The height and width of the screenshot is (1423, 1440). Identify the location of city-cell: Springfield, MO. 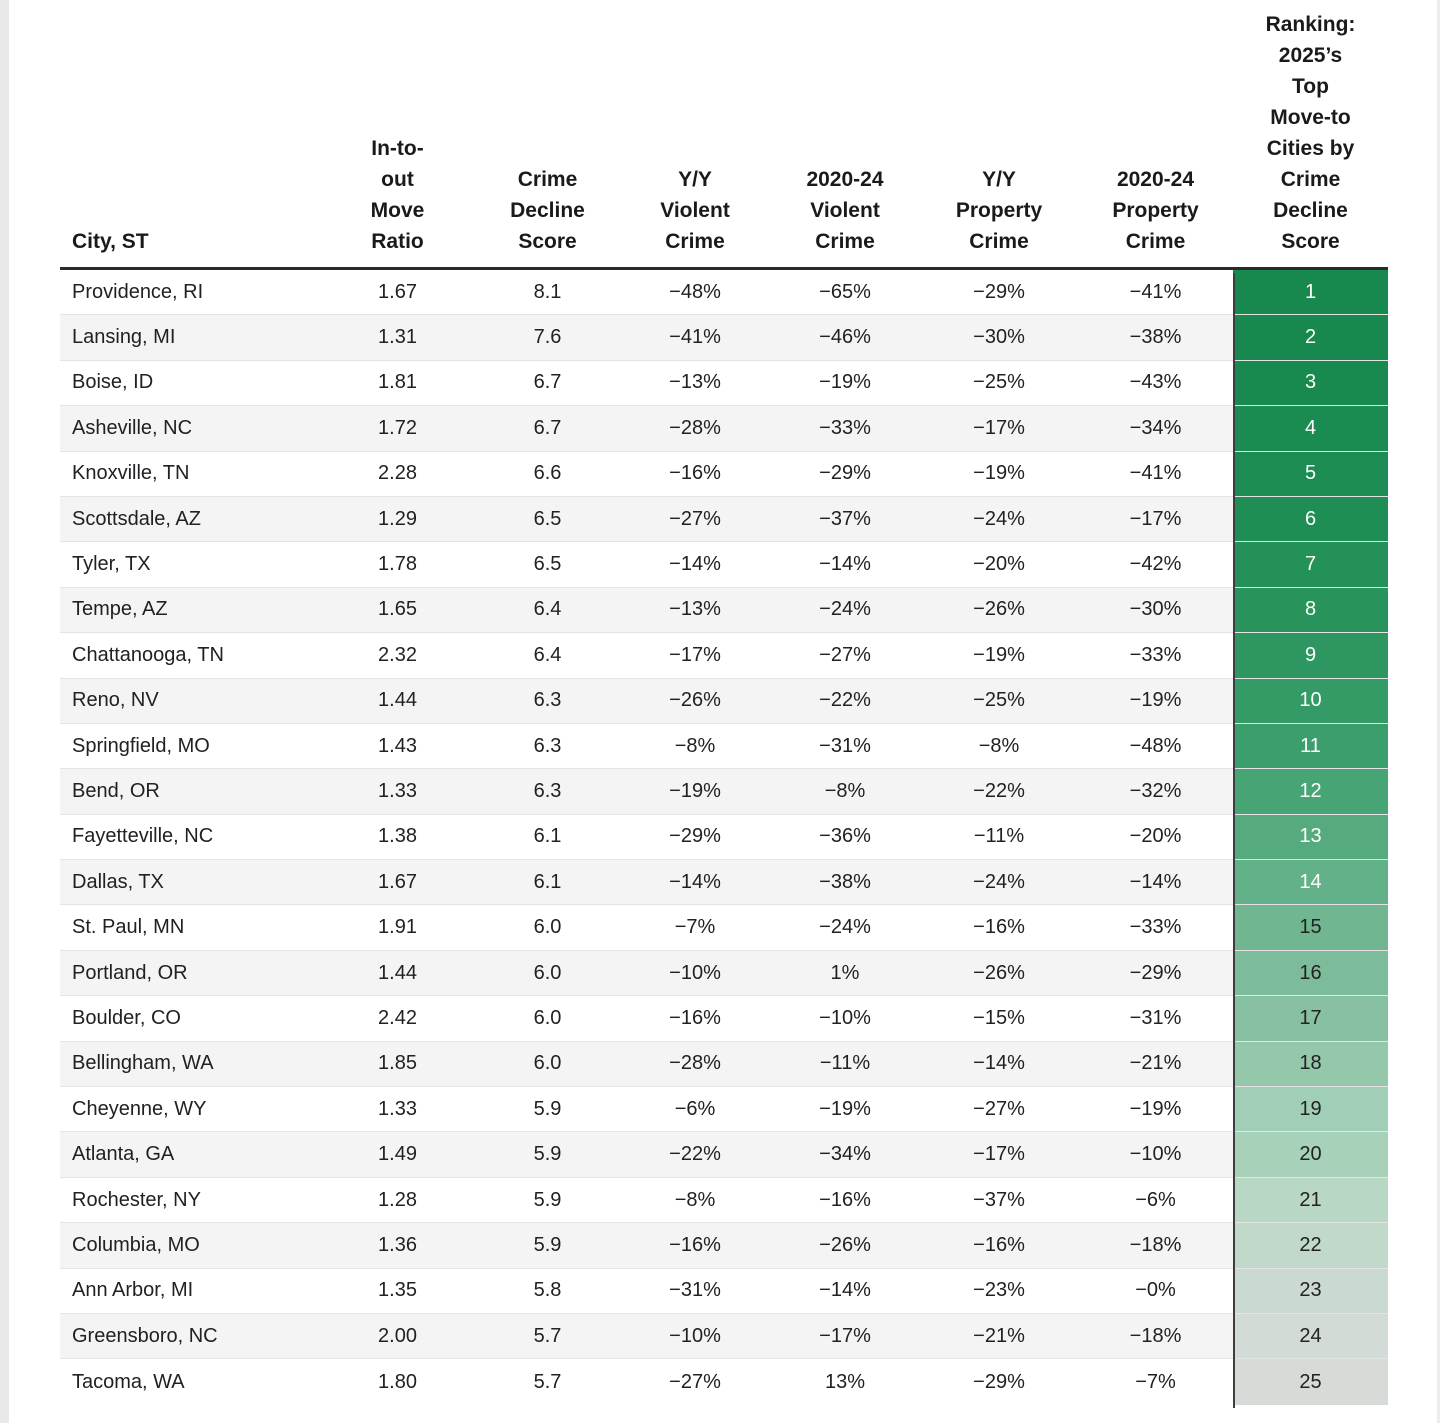
(141, 745).